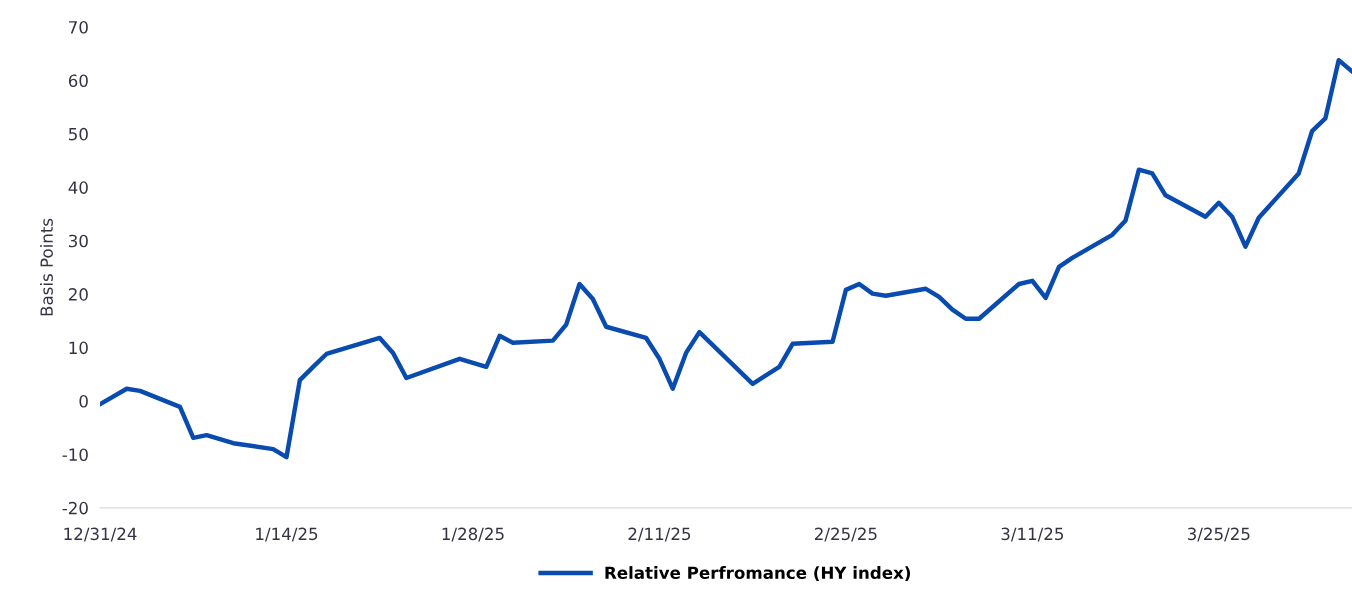 The height and width of the screenshot is (601, 1352). Describe the element at coordinates (287, 534) in the screenshot. I see `x-tick-label: 1/14/25` at that location.